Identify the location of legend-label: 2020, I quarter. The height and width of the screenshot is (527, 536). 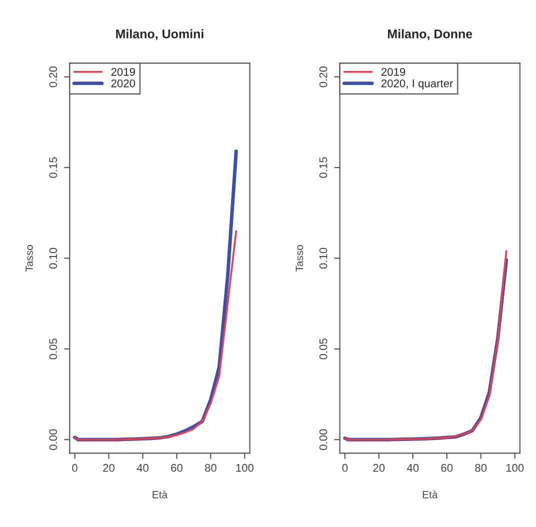
(417, 84).